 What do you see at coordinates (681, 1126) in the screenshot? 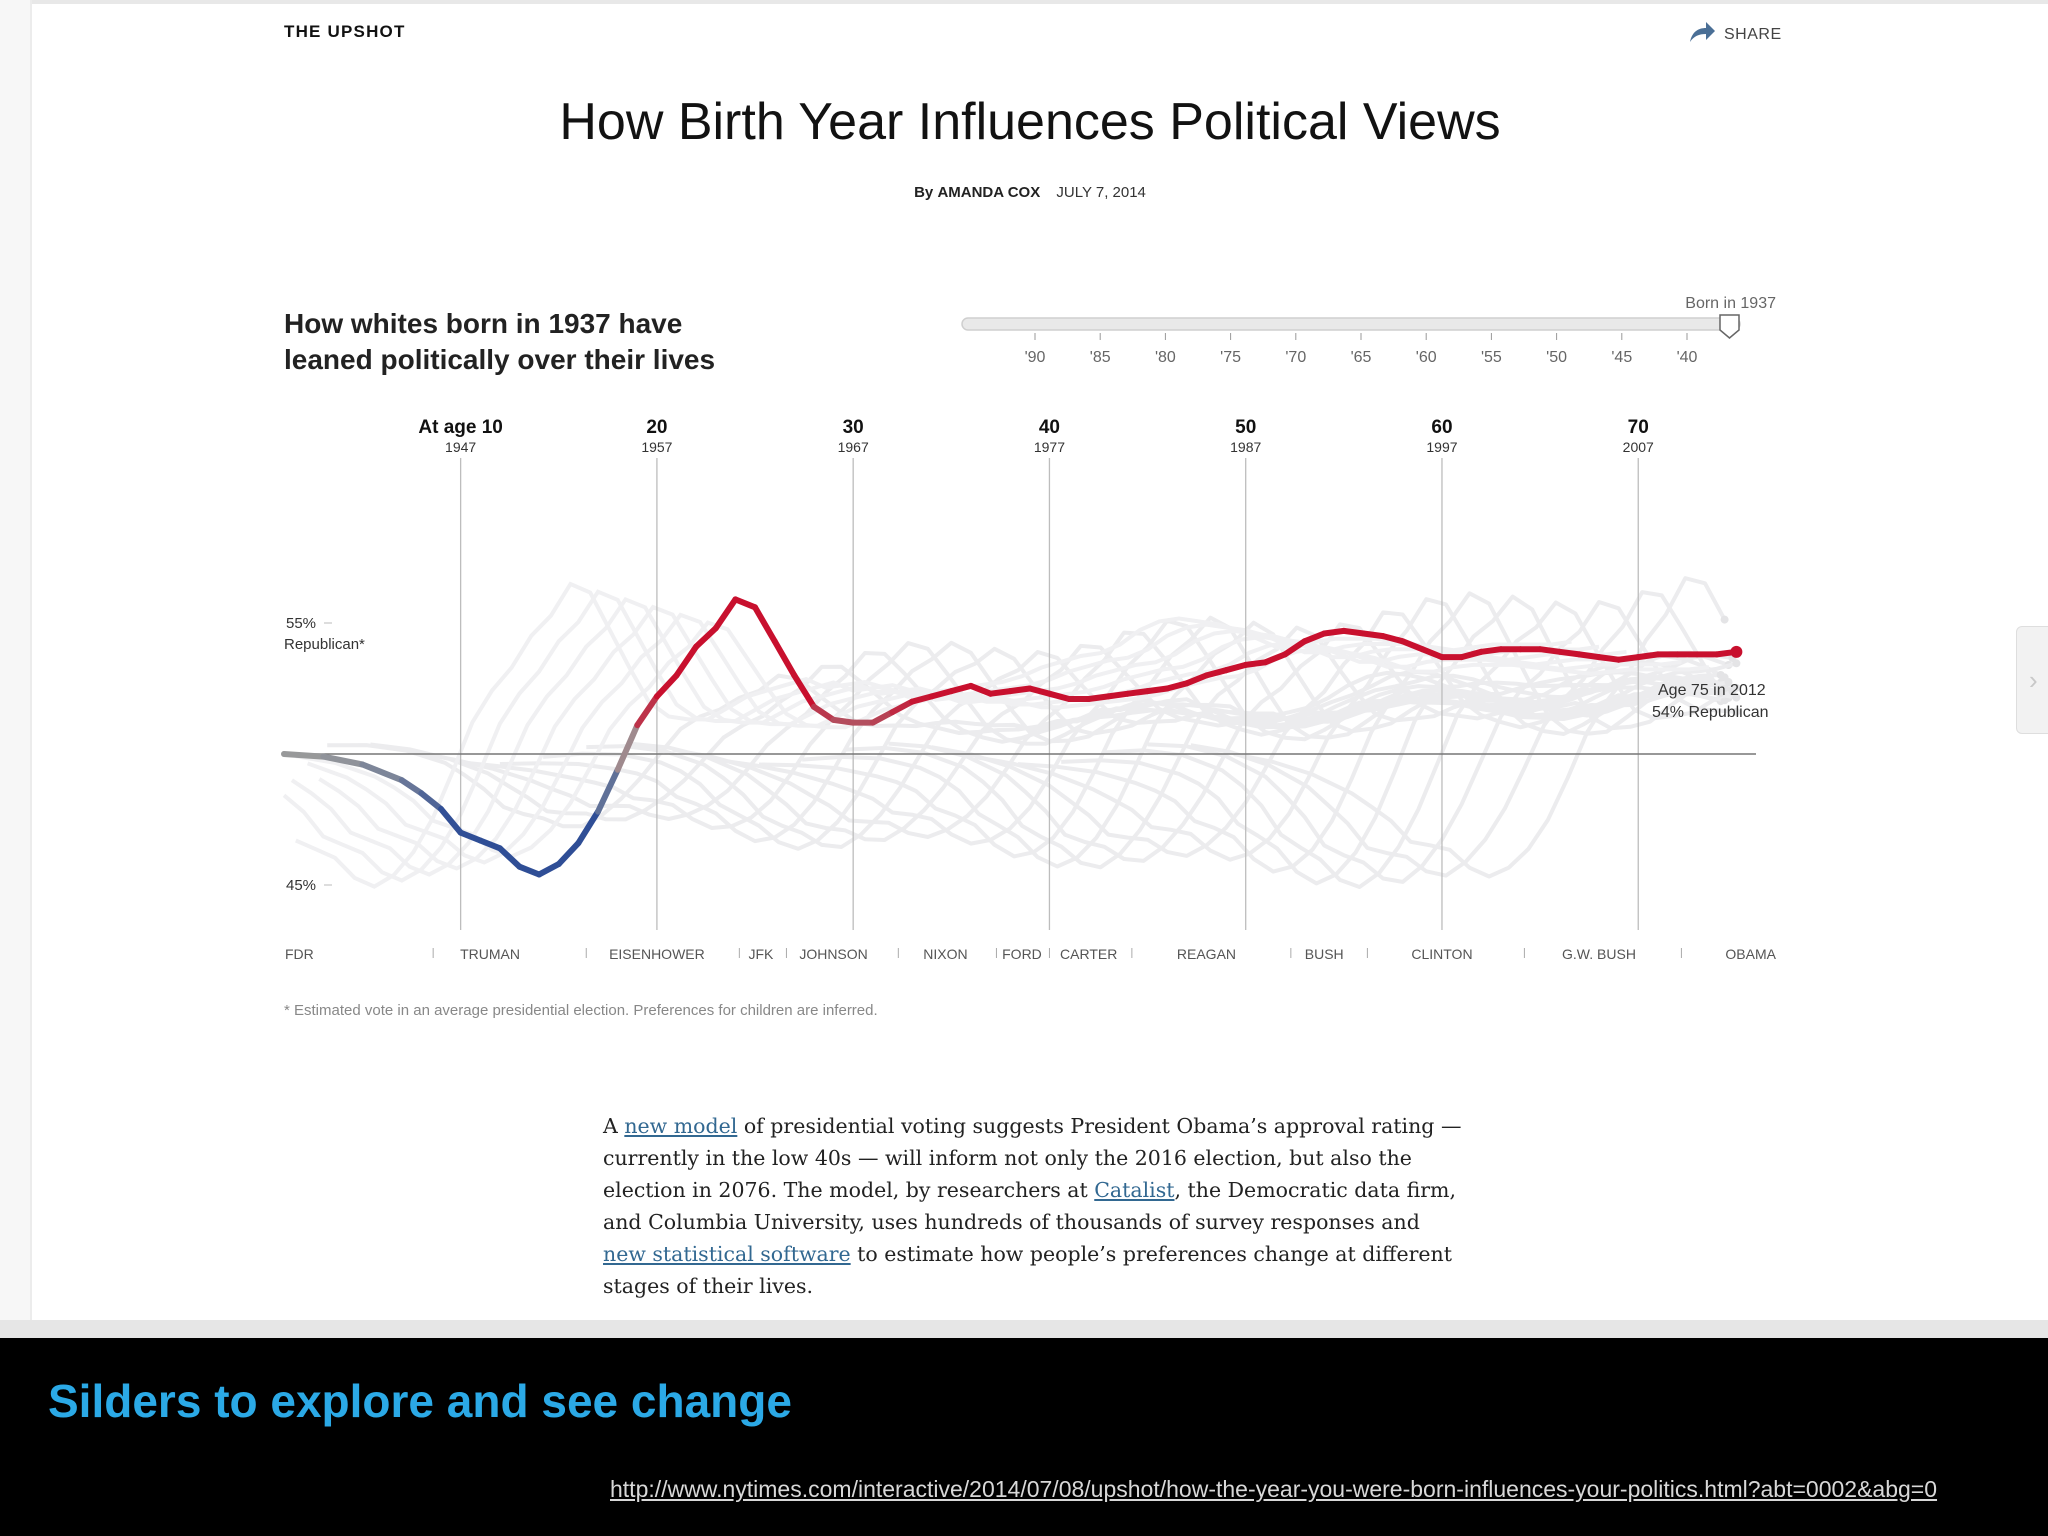
I see `new-model-link: new model` at bounding box center [681, 1126].